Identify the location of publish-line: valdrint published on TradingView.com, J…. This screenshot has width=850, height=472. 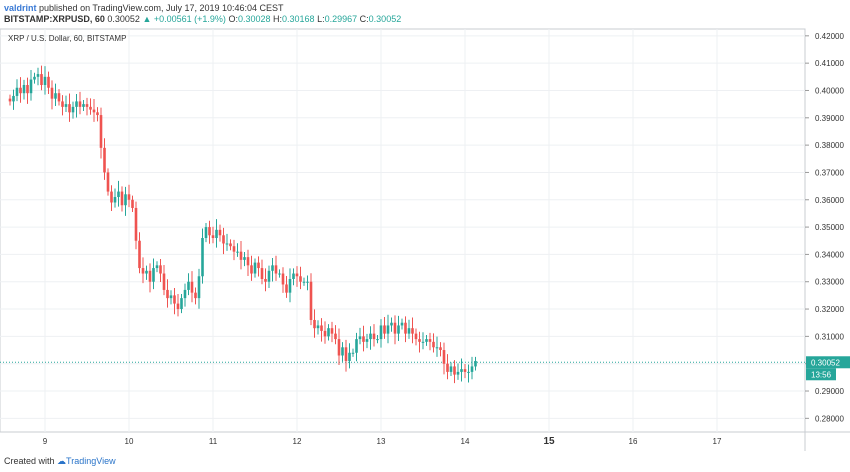
(144, 8).